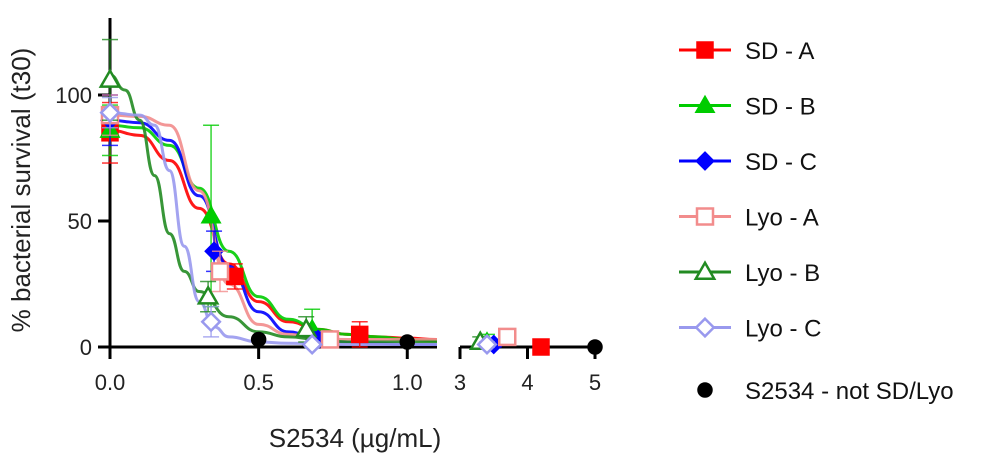  Describe the element at coordinates (780, 107) in the screenshot. I see `legend-label: SD - B` at that location.